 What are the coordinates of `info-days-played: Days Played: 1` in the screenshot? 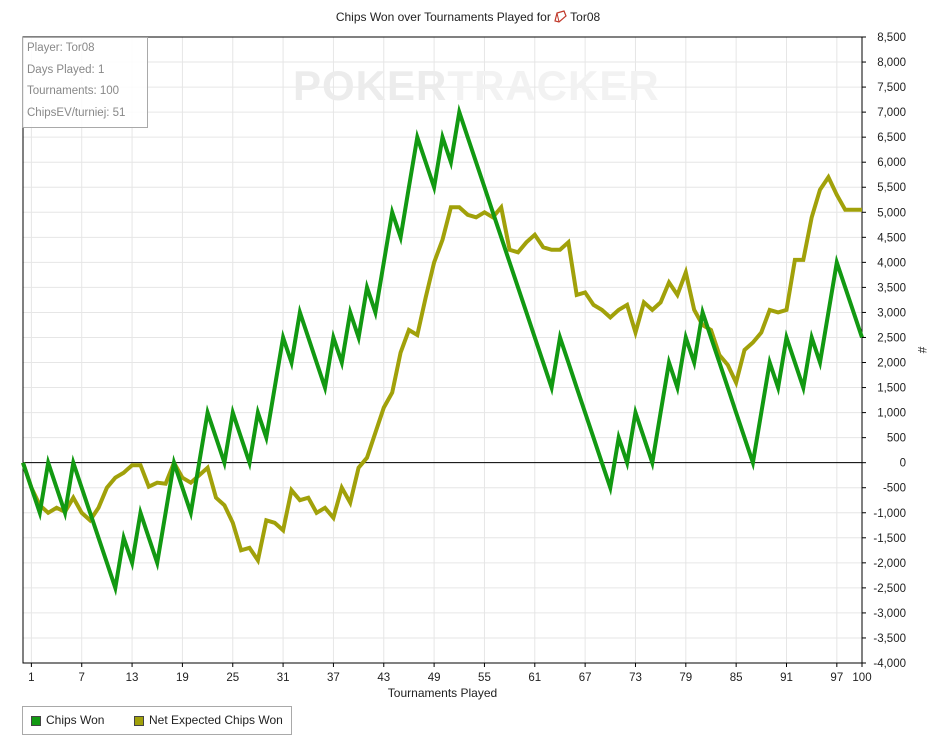 It's located at (66, 69).